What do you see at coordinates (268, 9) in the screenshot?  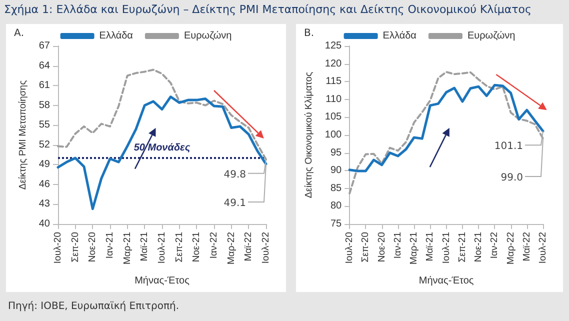 I see `chart-title: Σχήμα 1: Ελλάδα και Ευρωζώνη – Δείκτης PMI Μεταποίησης και Δείκτης Οικονομικού Κλίματος` at bounding box center [268, 9].